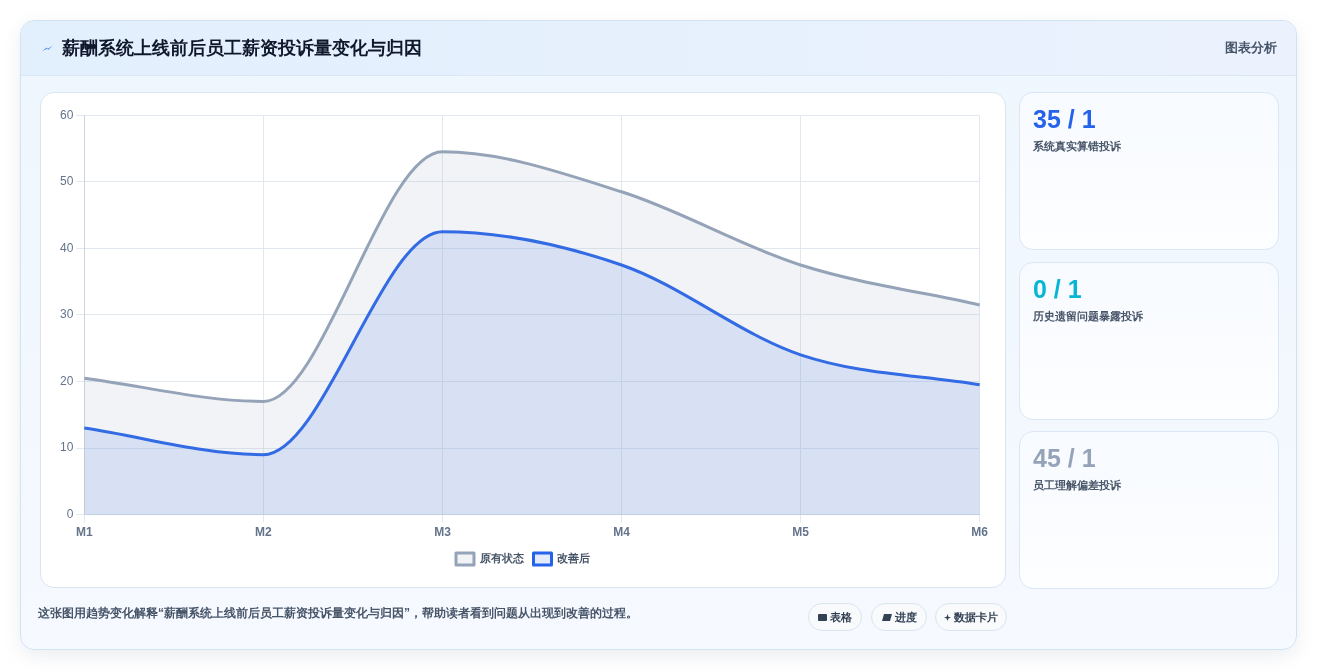 The height and width of the screenshot is (671, 1318). Describe the element at coordinates (443, 532) in the screenshot. I see `x-tick-label: M3` at that location.